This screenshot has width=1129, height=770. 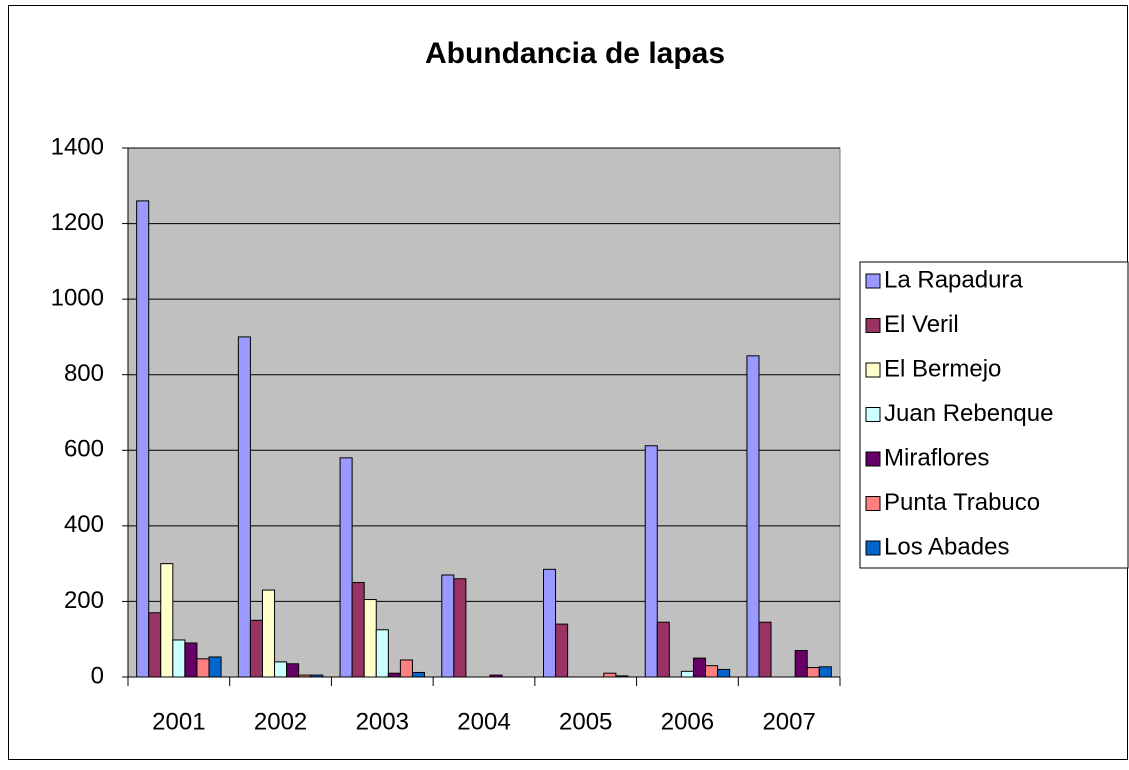 What do you see at coordinates (953, 279) in the screenshot?
I see `legend-label: La Rapadura` at bounding box center [953, 279].